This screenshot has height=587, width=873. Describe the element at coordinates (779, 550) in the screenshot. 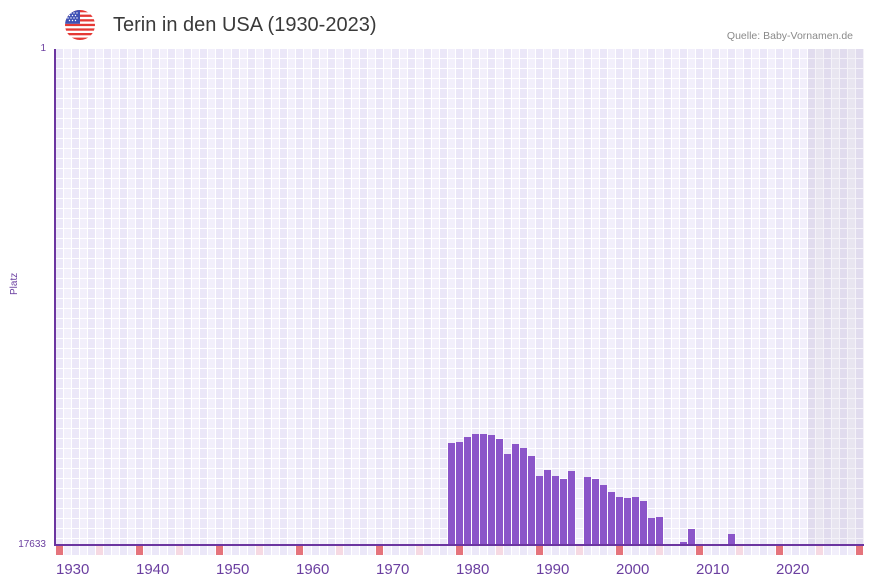

I see `decade-marker-2020` at that location.